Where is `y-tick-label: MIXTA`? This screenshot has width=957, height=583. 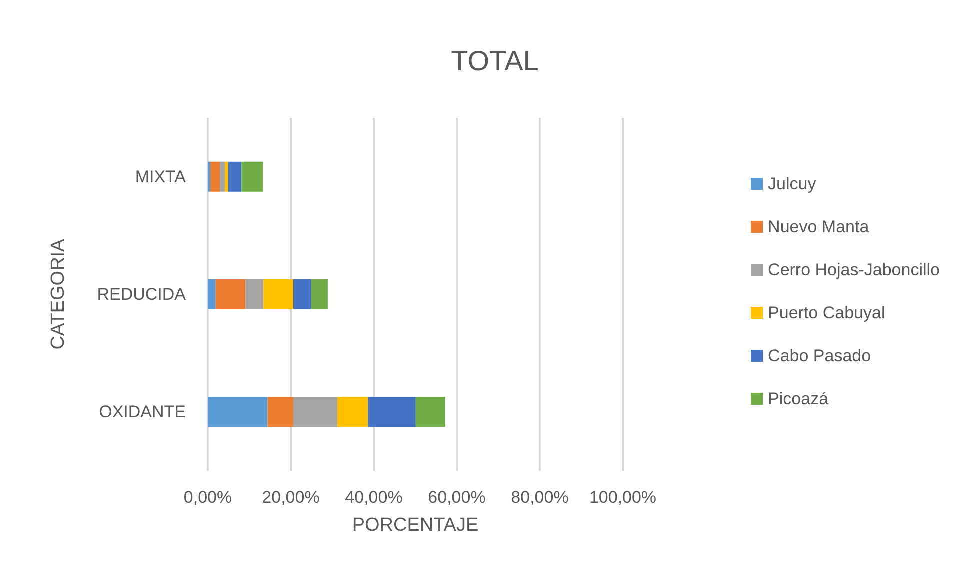 y-tick-label: MIXTA is located at coordinates (161, 176).